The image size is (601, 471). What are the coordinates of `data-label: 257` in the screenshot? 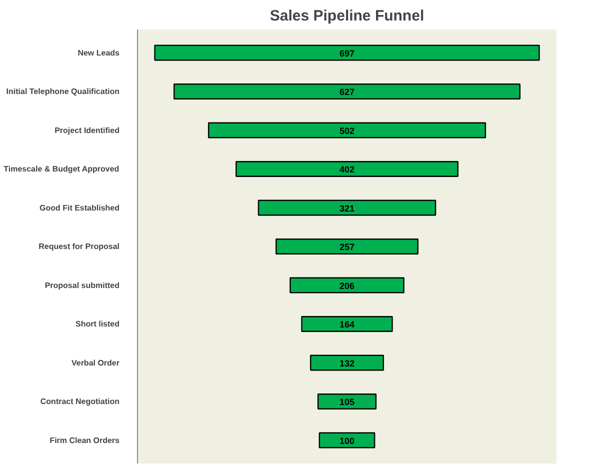 It's located at (347, 247).